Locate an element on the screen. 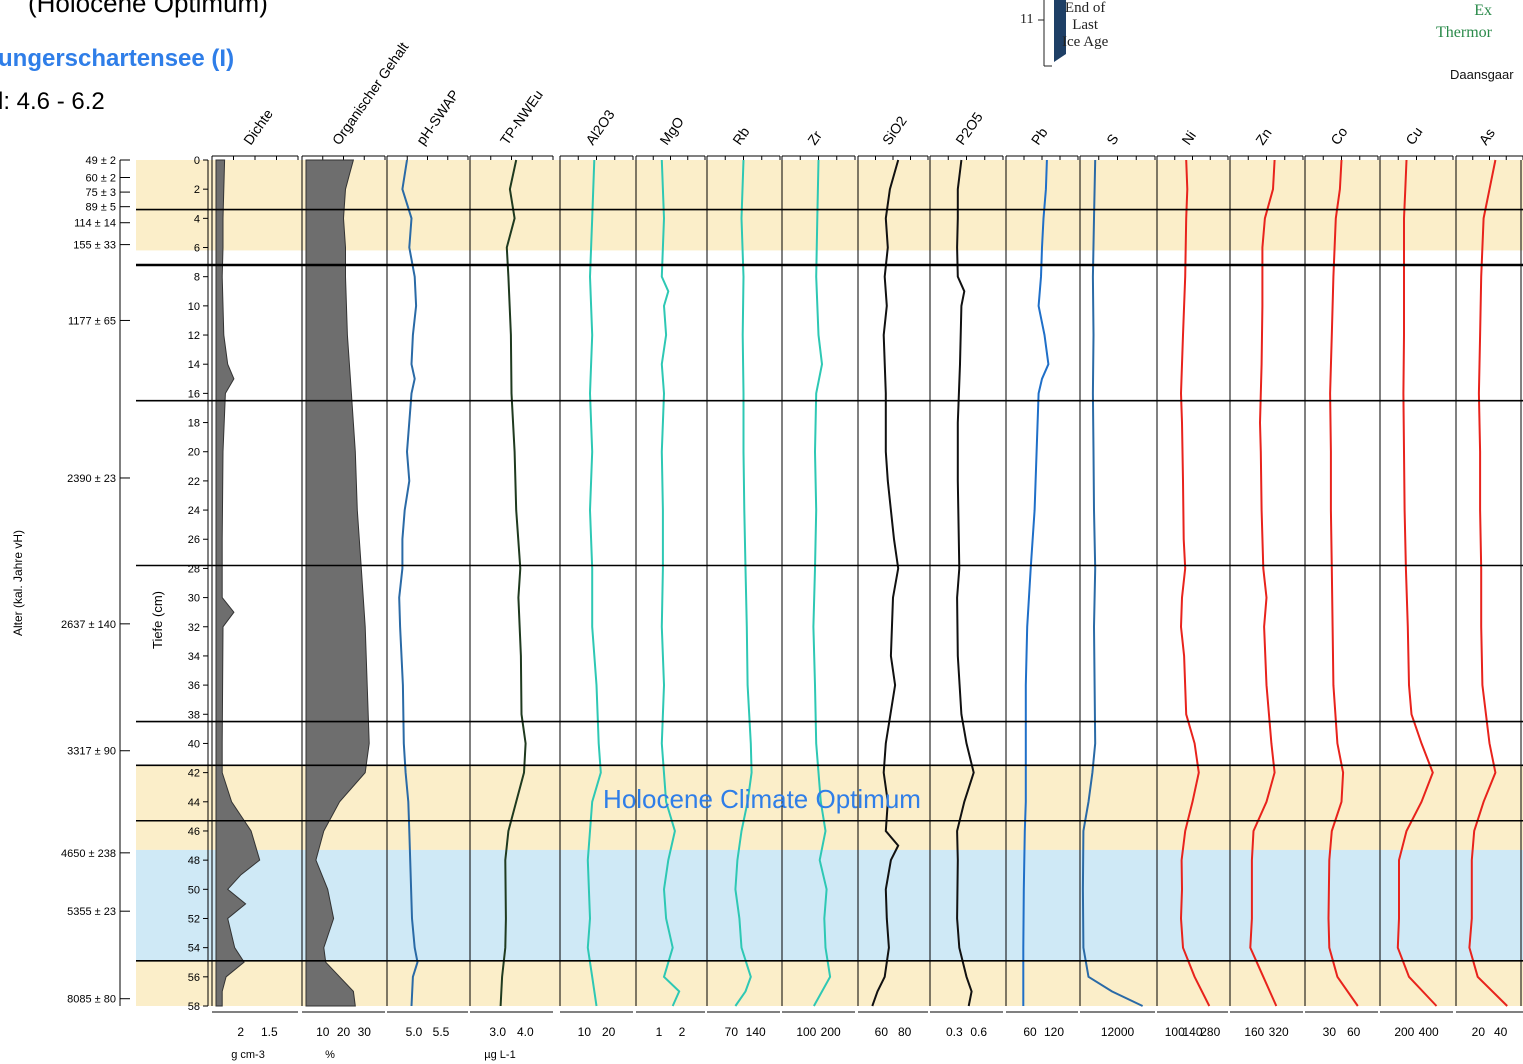  series-tick-label: 120 is located at coordinates (1054, 1032).